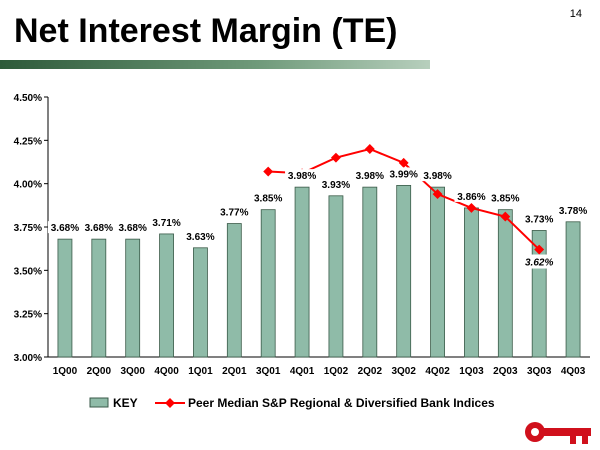 This screenshot has height=450, width=600. I want to click on bar-2Q02, so click(370, 272).